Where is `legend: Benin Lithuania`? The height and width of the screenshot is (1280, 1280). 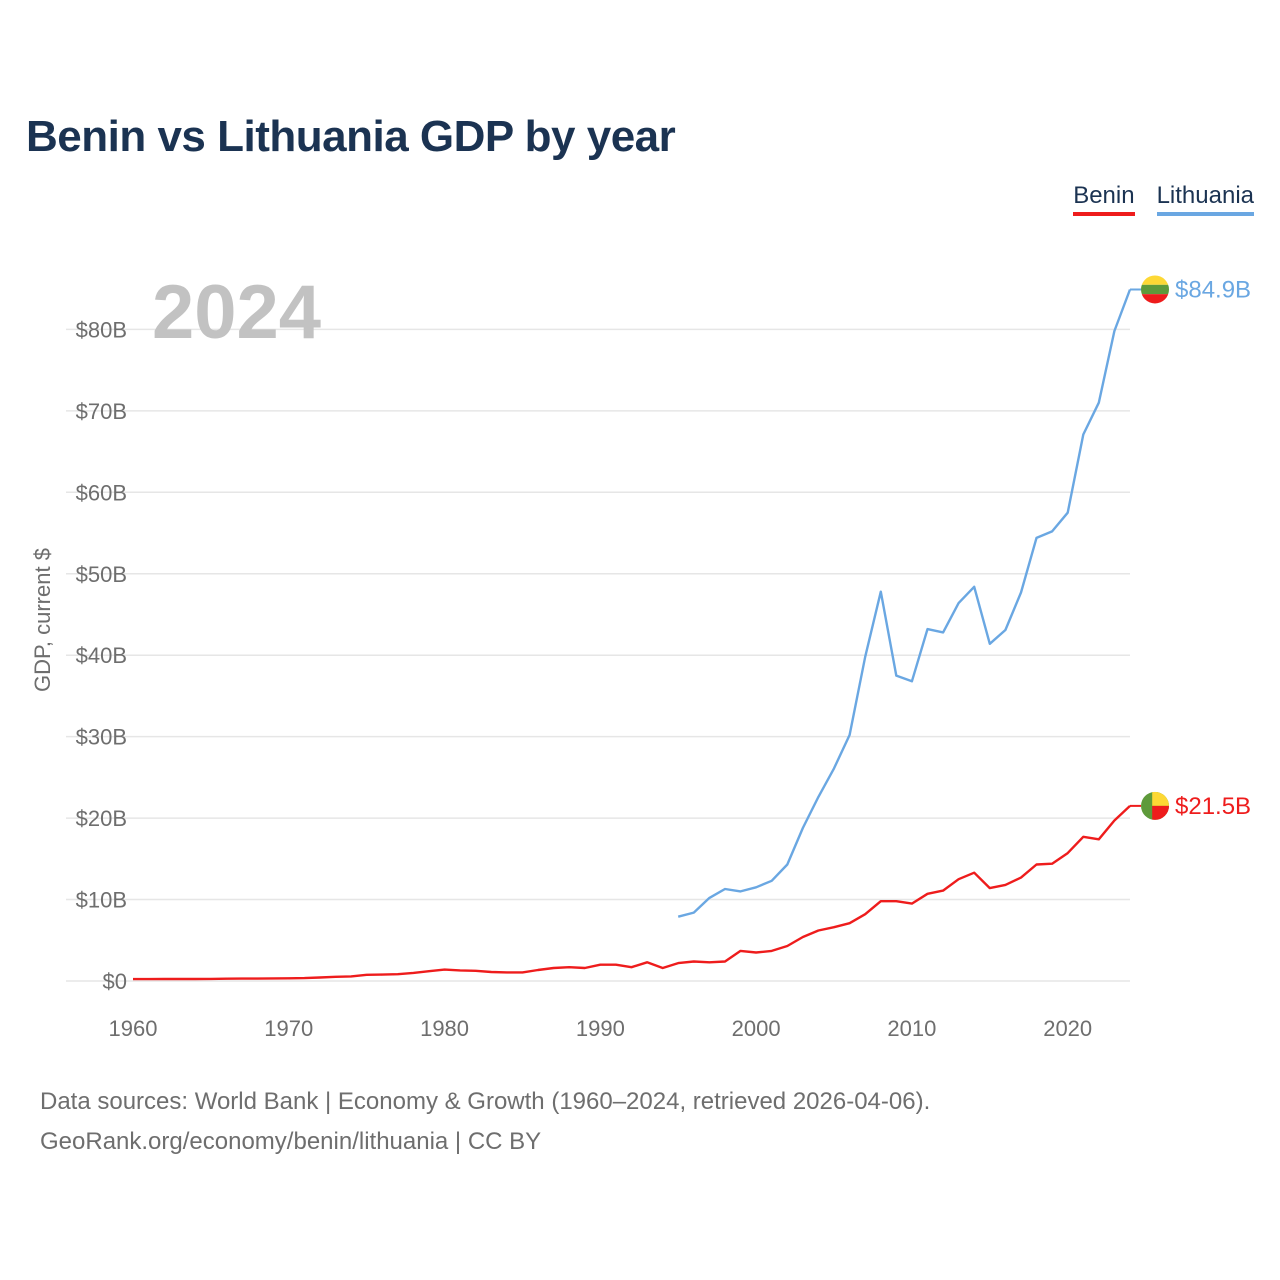
legend: Benin Lithuania is located at coordinates (1163, 199).